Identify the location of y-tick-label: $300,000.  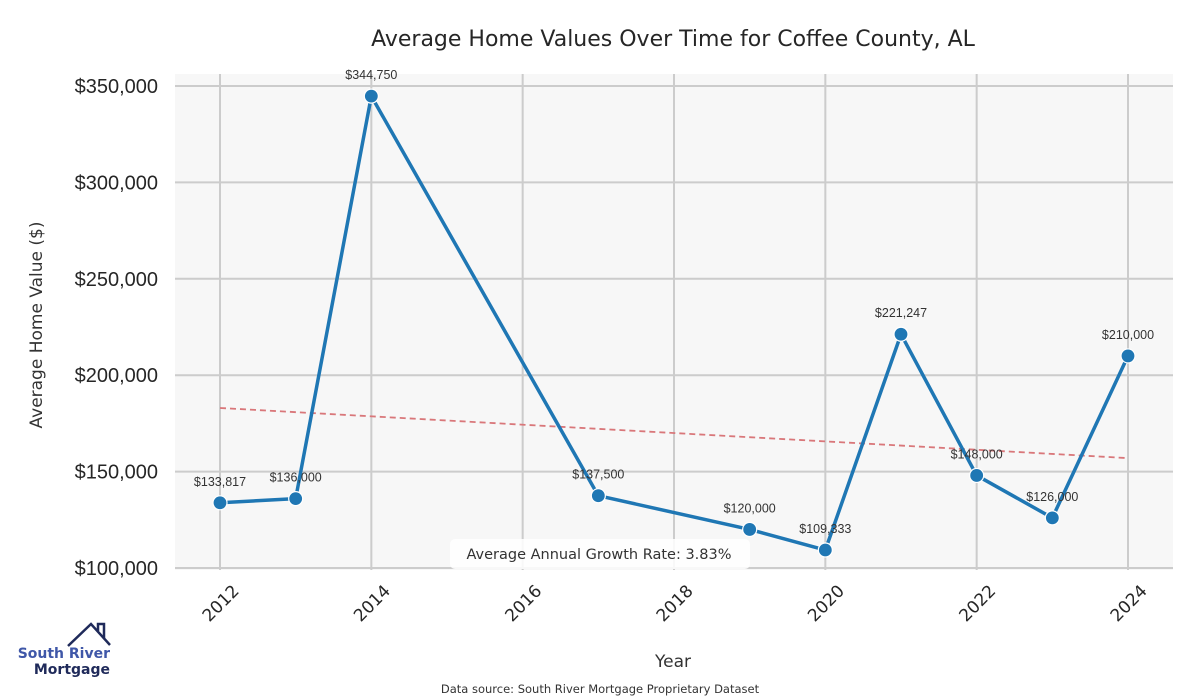
(116, 183).